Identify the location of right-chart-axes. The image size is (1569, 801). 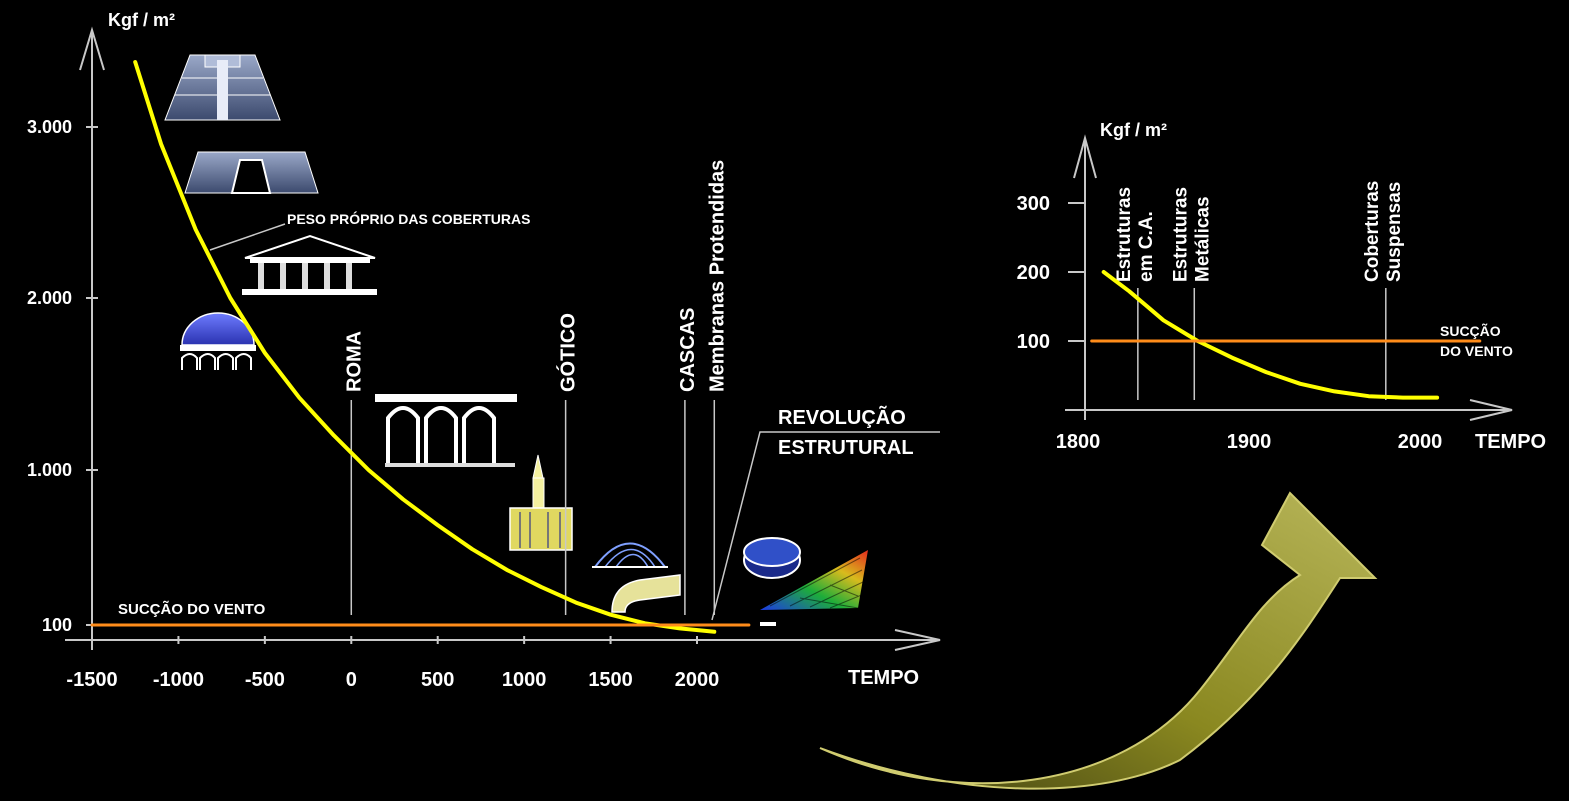
(1289, 277).